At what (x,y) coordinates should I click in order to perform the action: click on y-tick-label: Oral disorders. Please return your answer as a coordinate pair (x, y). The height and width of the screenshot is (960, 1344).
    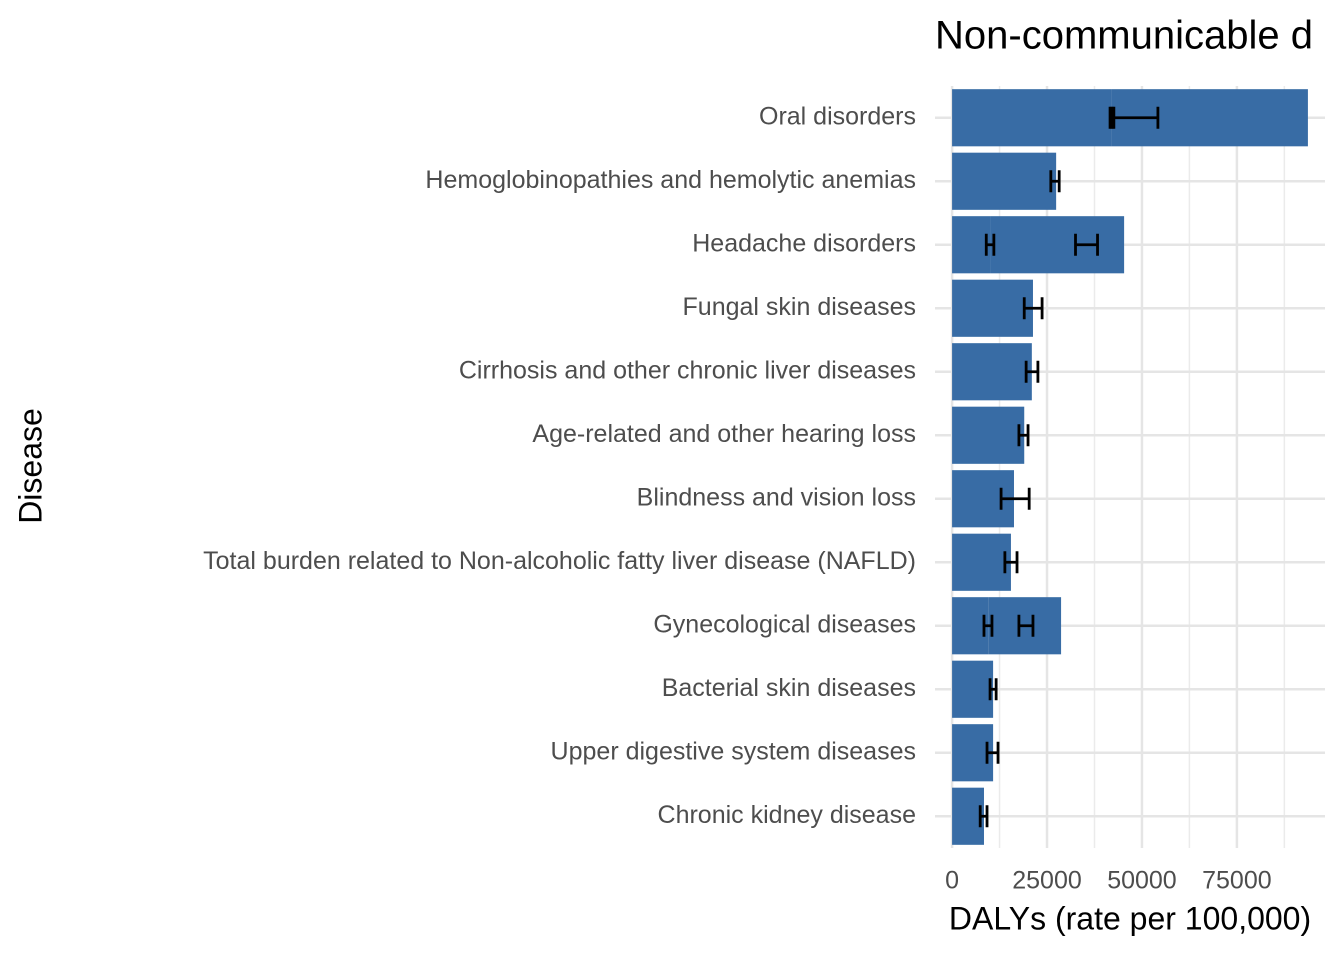
    Looking at the image, I should click on (837, 116).